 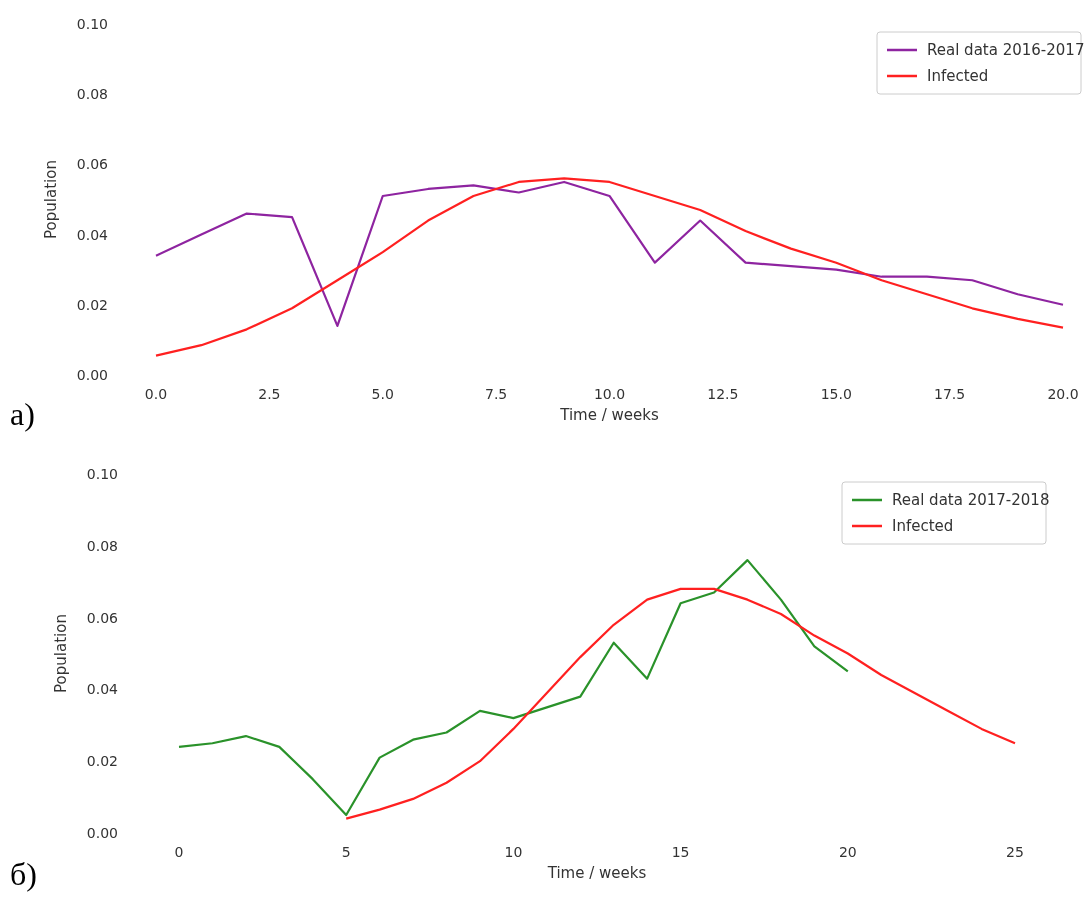 I want to click on x-tick-label: 20, so click(x=847, y=852).